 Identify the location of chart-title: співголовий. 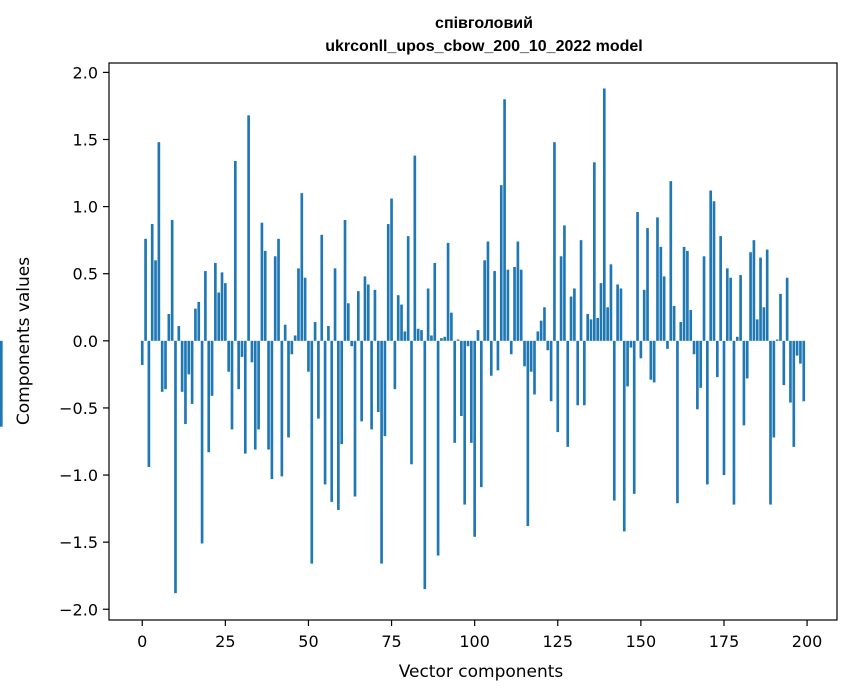
(484, 23).